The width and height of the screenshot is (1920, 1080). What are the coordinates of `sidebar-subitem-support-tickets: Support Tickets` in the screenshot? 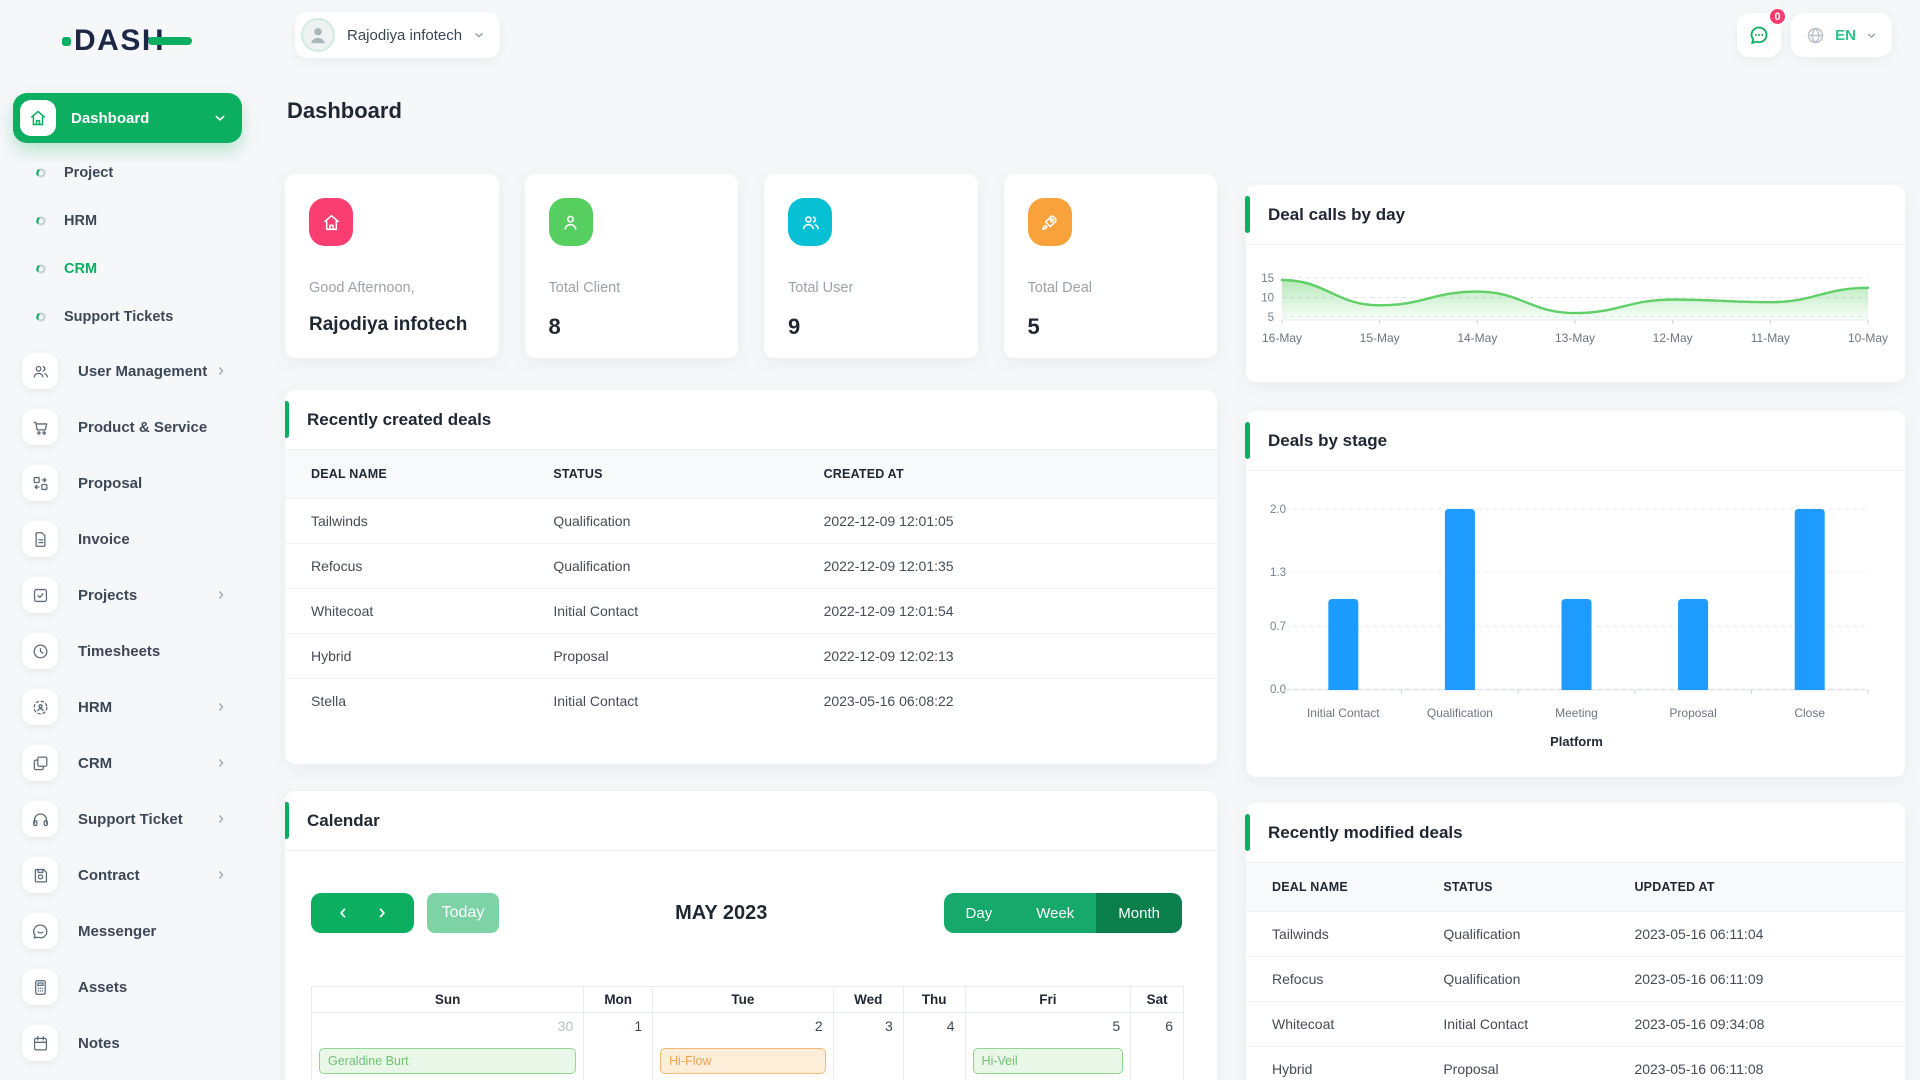 It's located at (125, 317).